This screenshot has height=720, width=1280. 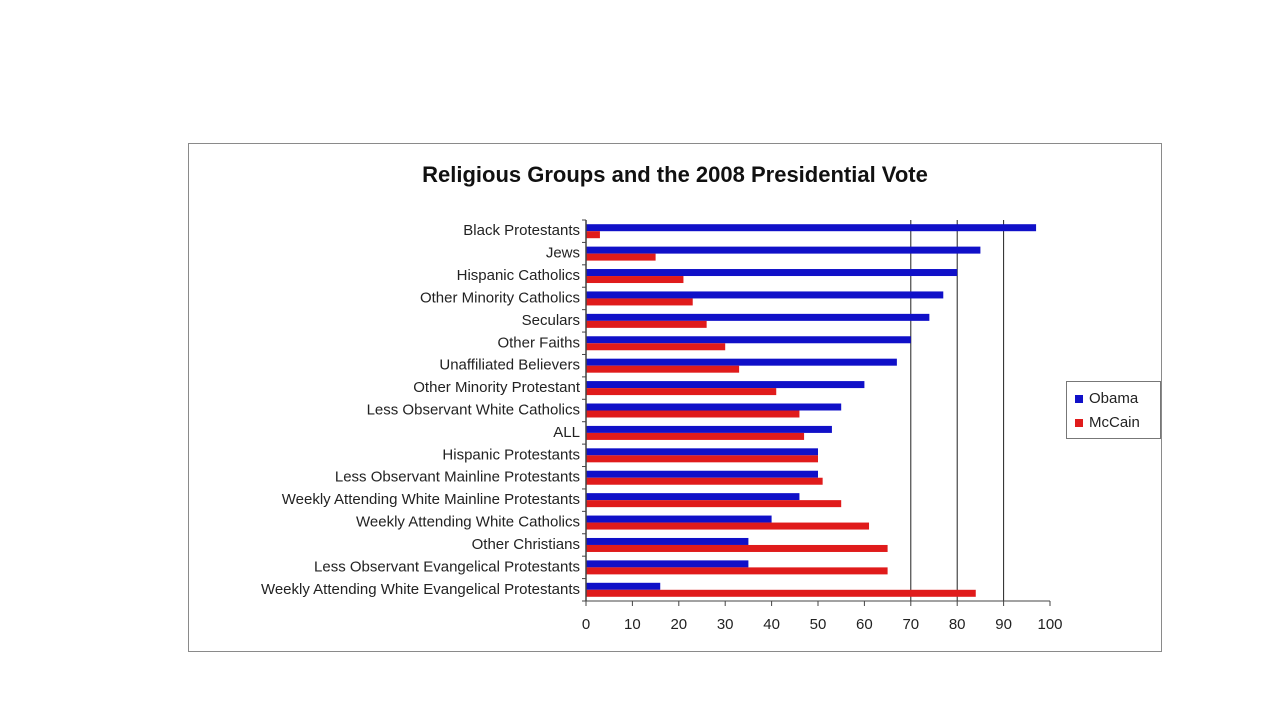 What do you see at coordinates (566, 432) in the screenshot?
I see `category-label: ALL` at bounding box center [566, 432].